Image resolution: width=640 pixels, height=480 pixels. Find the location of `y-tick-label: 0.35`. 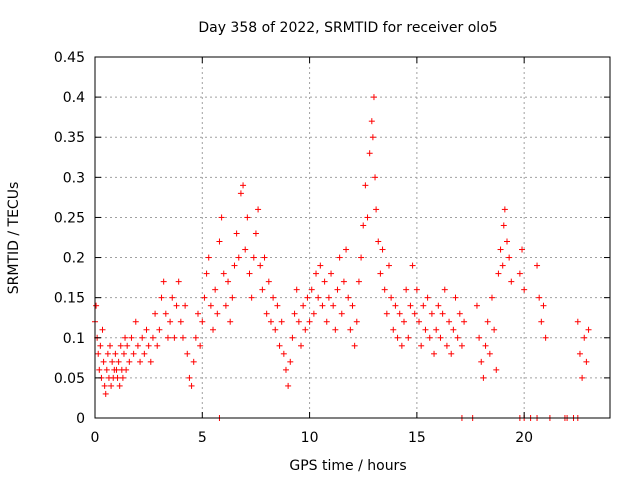

y-tick-label: 0.35 is located at coordinates (69, 138).